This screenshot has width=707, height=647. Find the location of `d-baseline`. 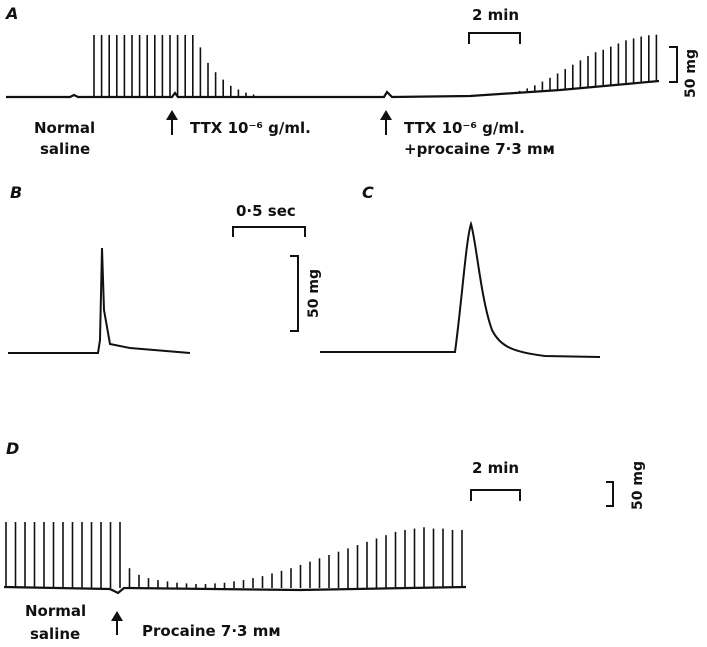

d-baseline is located at coordinates (235, 590).